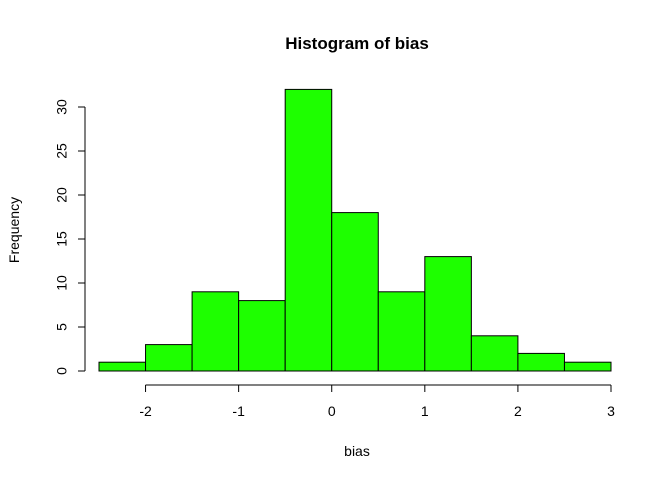 The image size is (672, 480). I want to click on x-tick-label: 1, so click(425, 411).